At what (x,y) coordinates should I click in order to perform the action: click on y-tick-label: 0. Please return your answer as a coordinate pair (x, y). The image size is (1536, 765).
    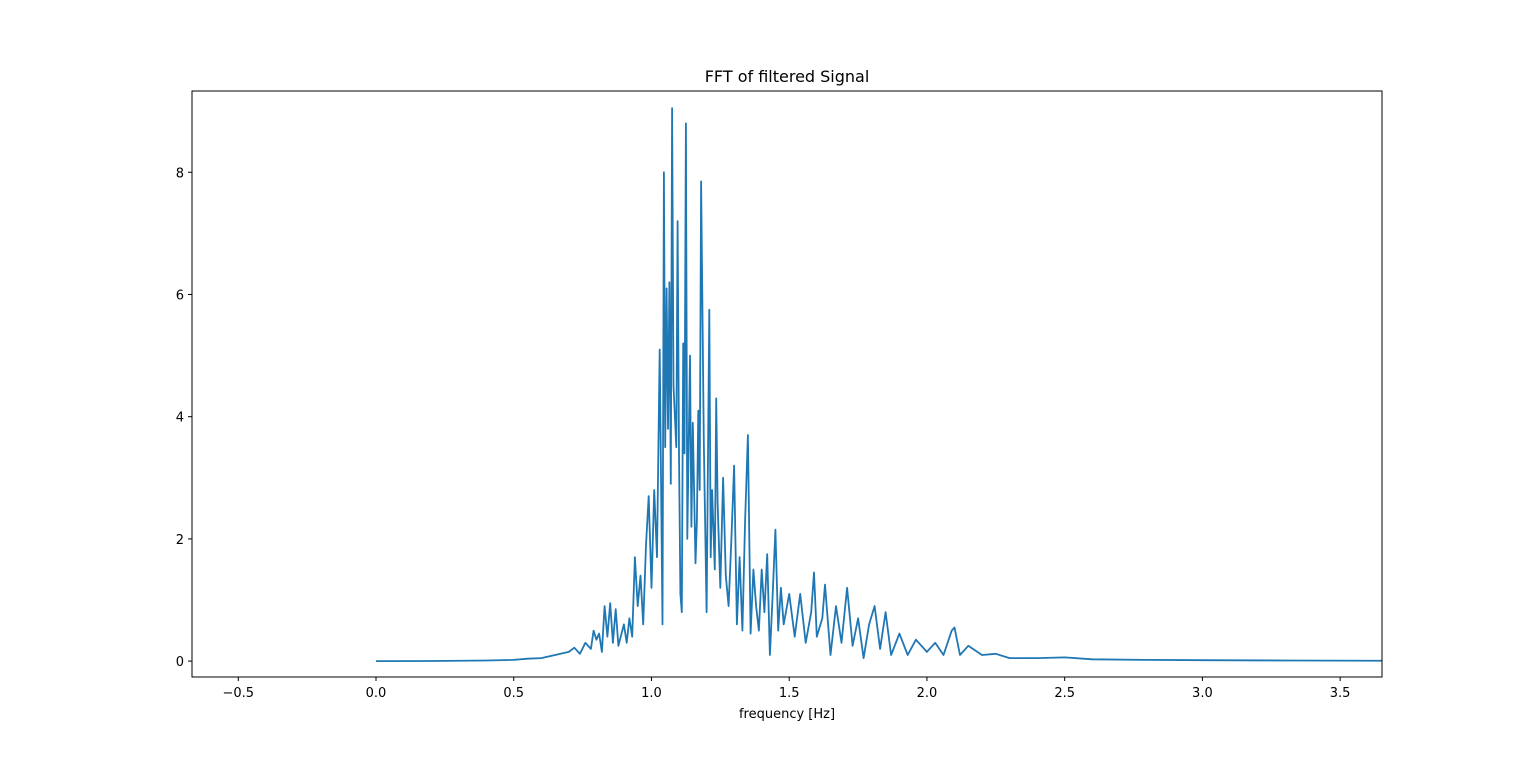
    Looking at the image, I should click on (180, 662).